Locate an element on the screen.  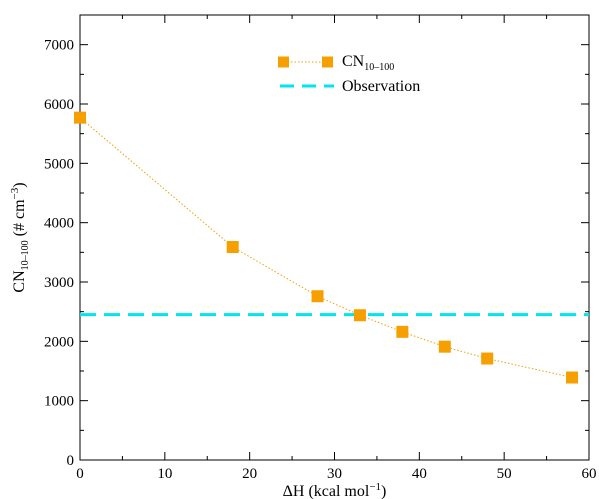
y-tick-label: 7000 is located at coordinates (59, 46).